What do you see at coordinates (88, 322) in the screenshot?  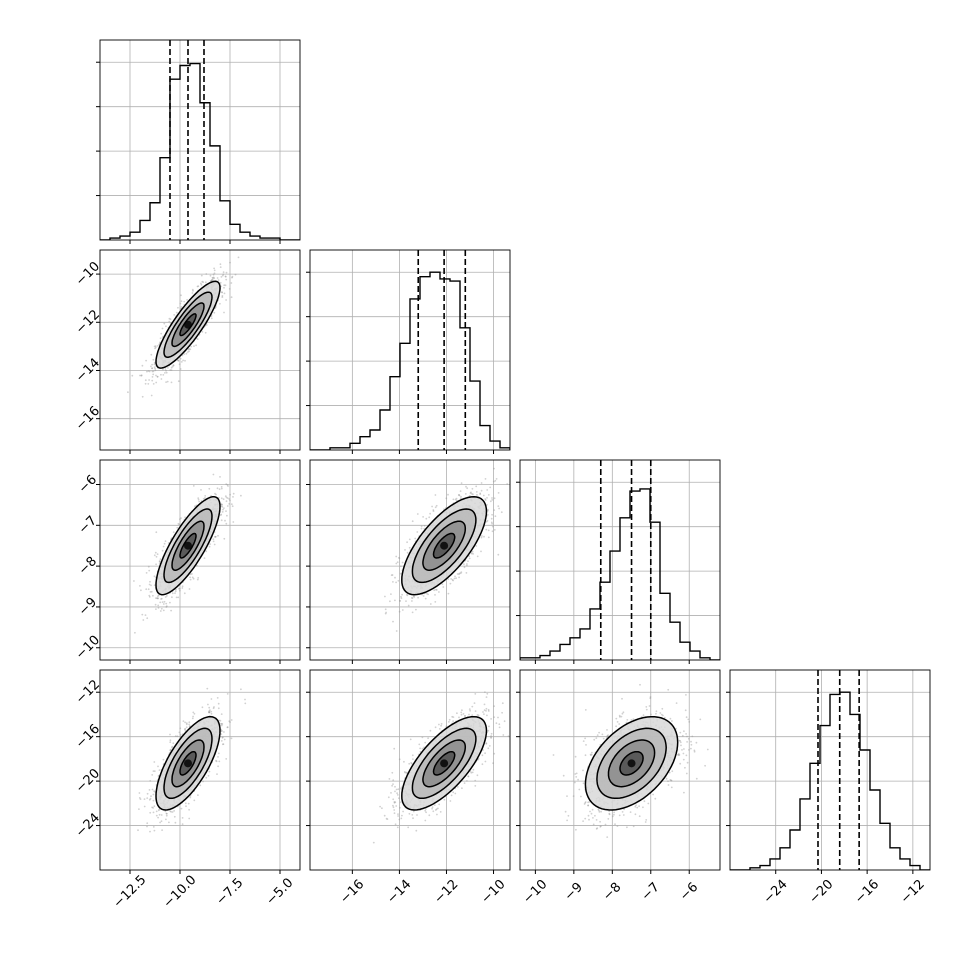 I see `y-tick-label: −12` at bounding box center [88, 322].